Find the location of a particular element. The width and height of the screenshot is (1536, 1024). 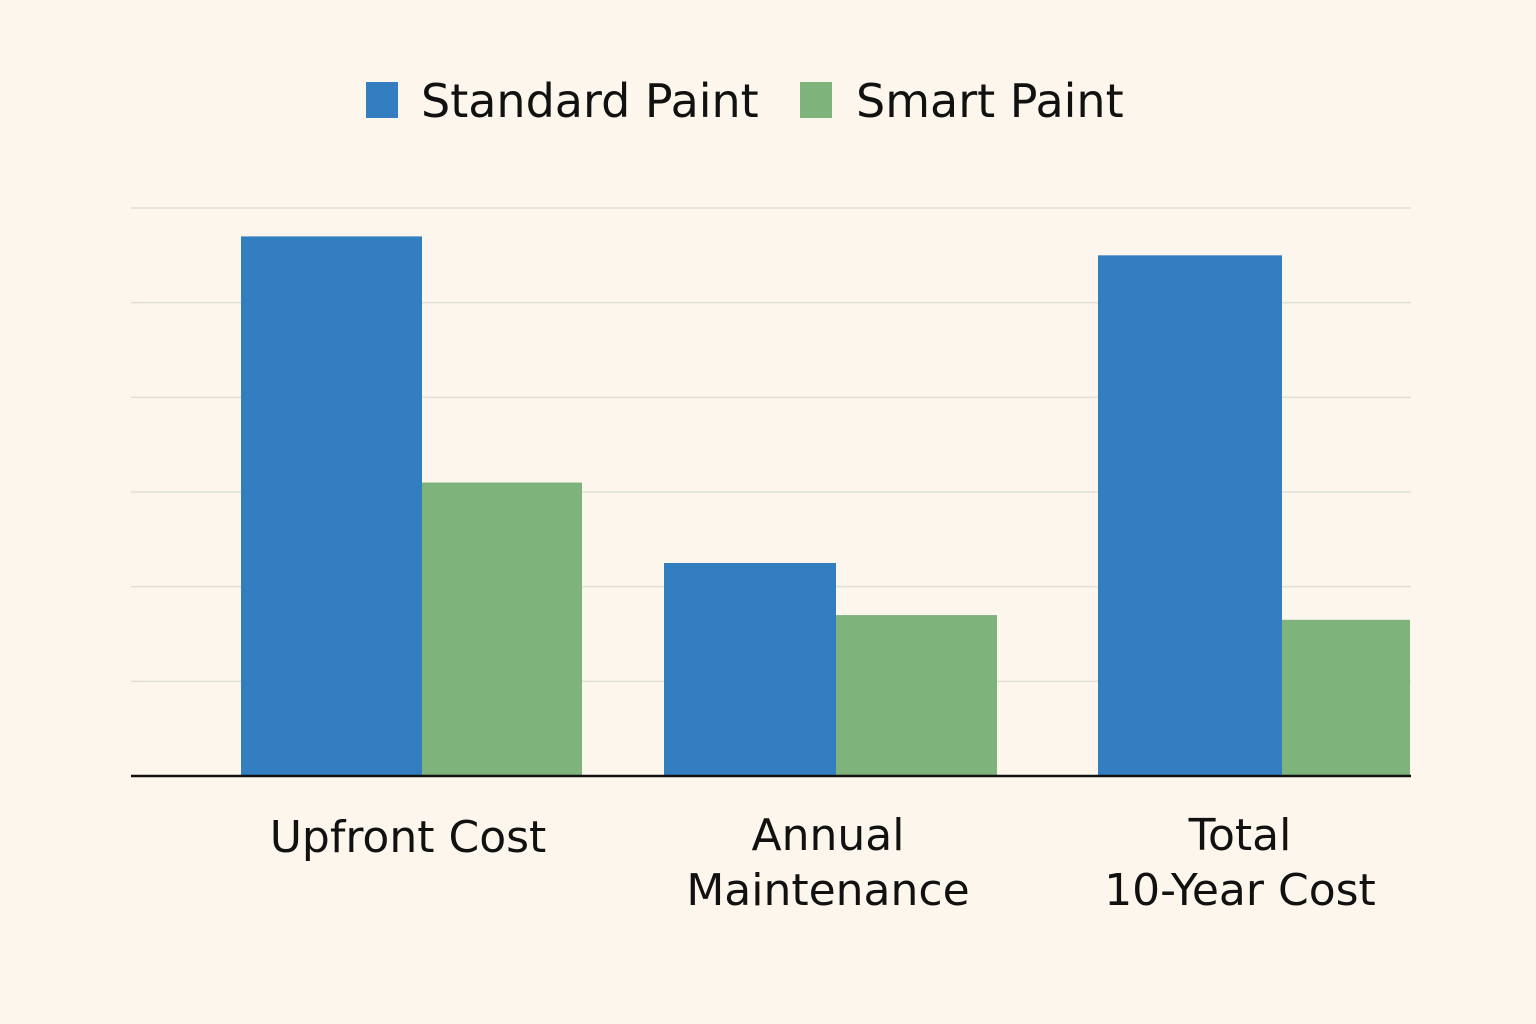

legend-swatch-standard-paint is located at coordinates (382, 100).